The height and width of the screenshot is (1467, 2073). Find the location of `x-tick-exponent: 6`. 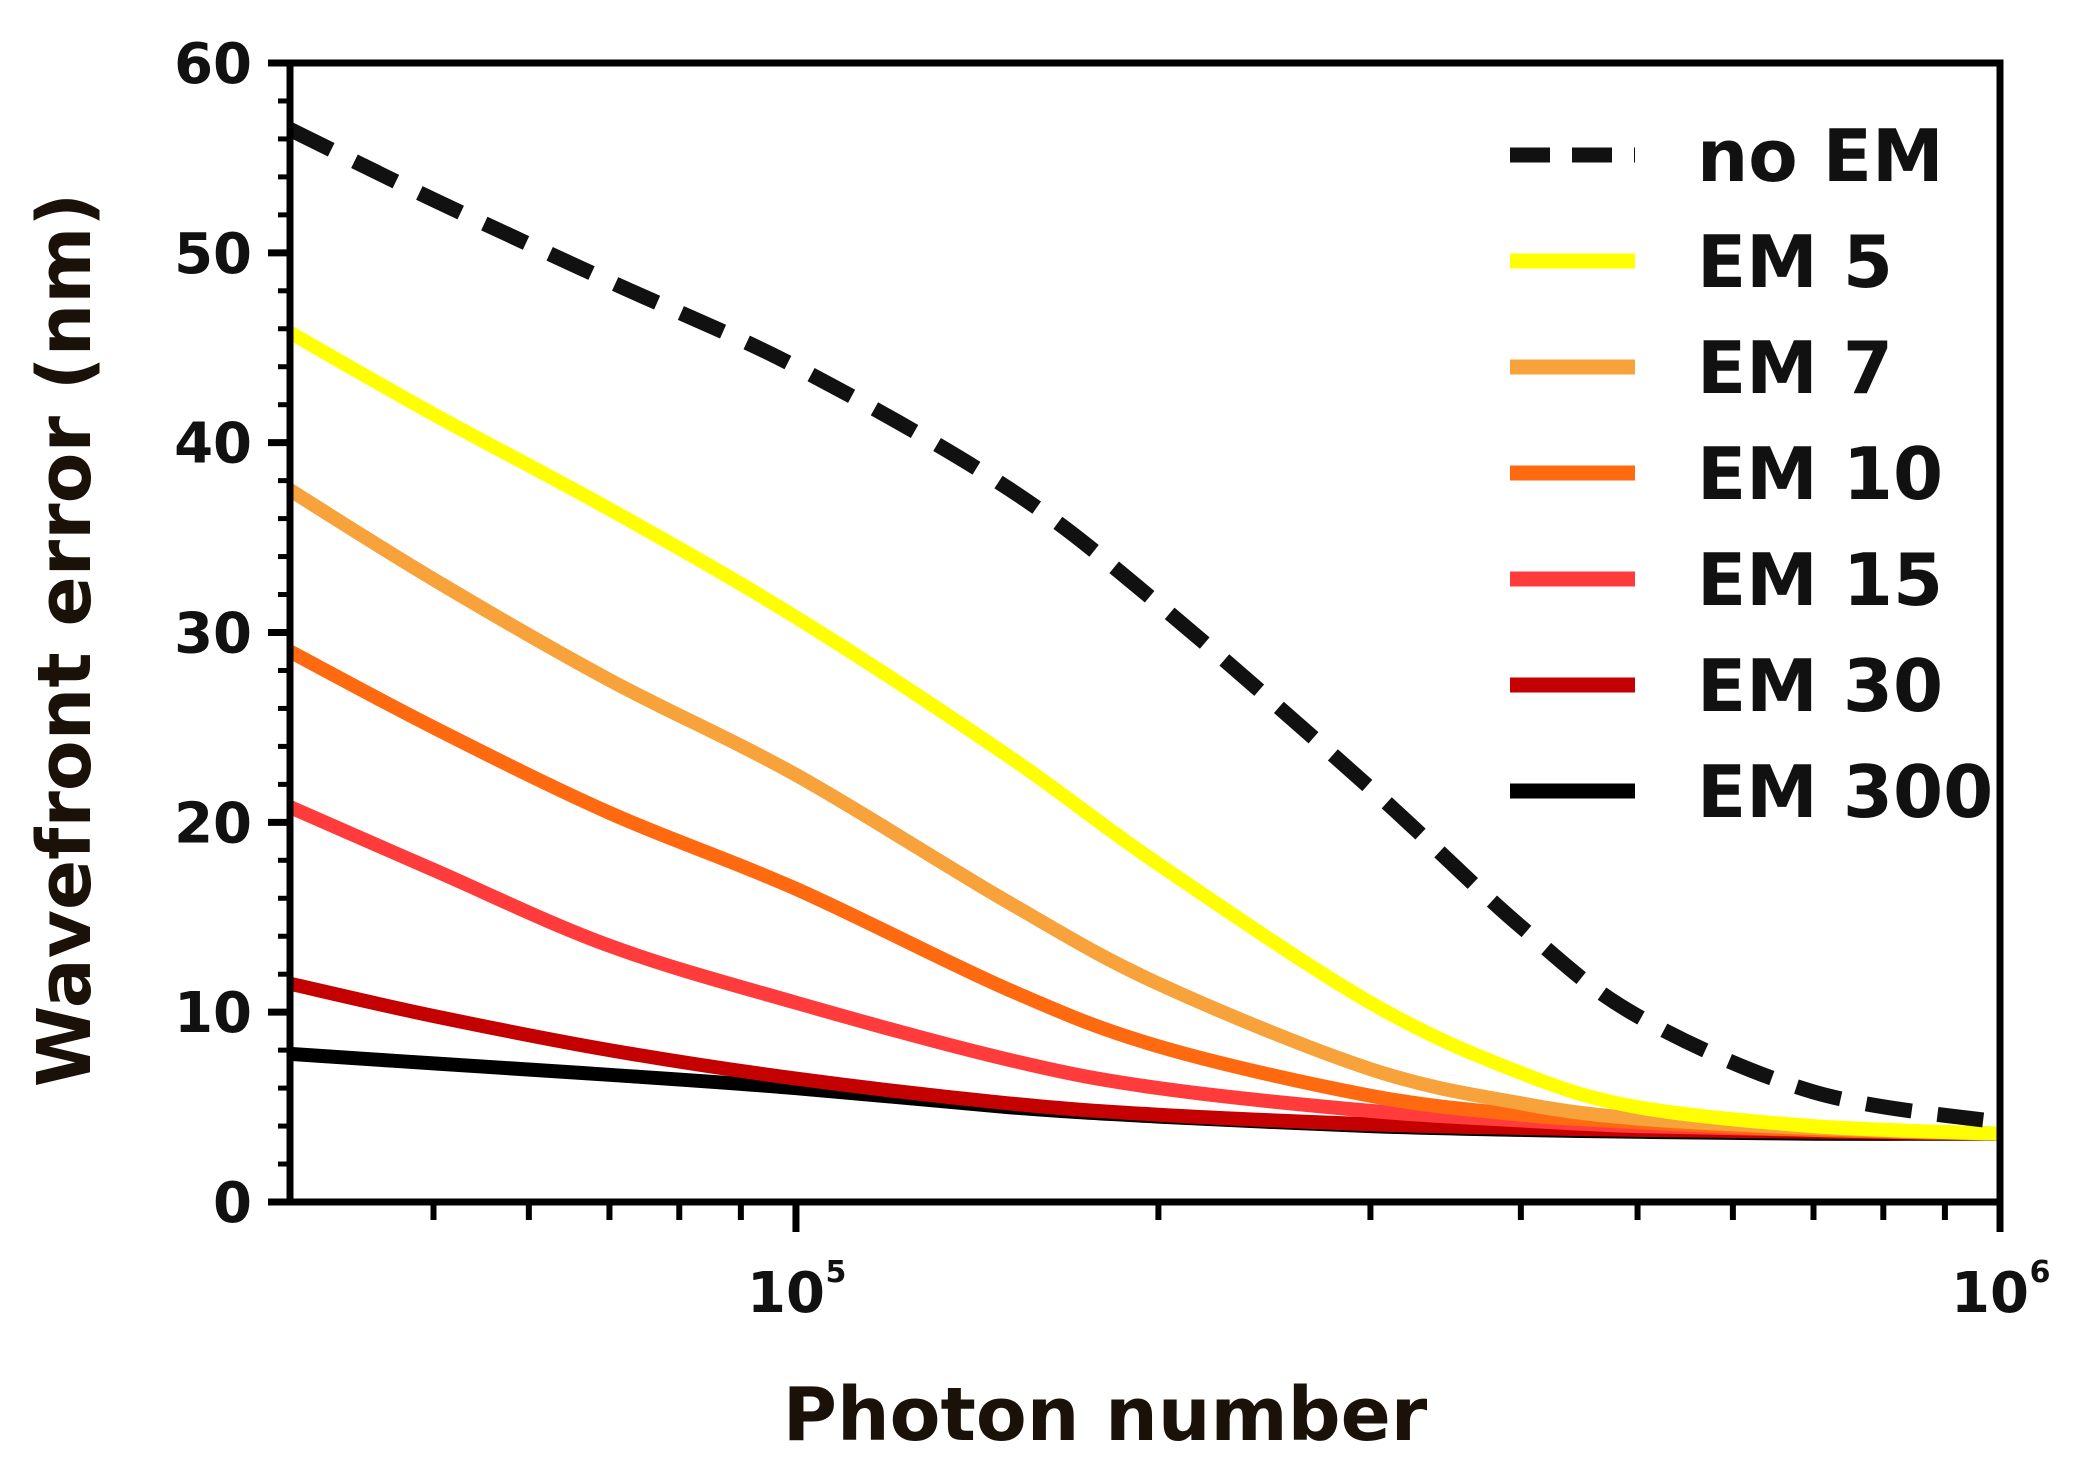

x-tick-exponent: 6 is located at coordinates (2040, 1272).